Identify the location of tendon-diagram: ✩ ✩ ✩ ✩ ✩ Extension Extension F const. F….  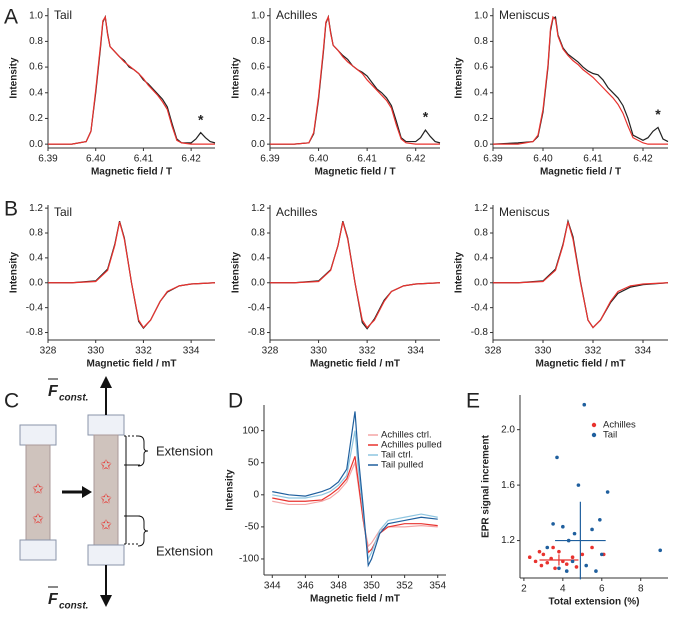
(116, 494).